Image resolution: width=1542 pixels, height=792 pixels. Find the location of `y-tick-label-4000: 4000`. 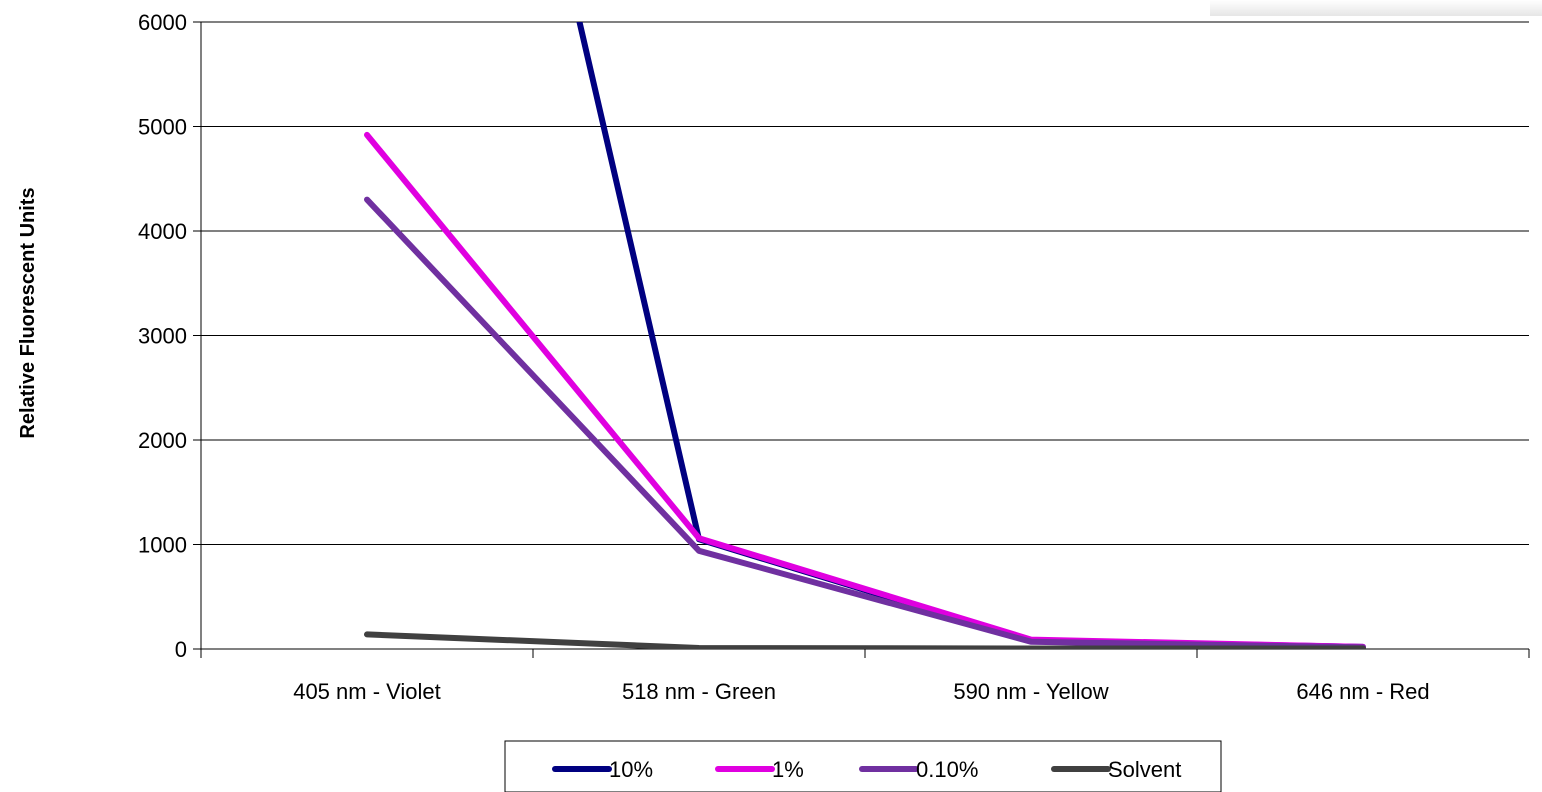

y-tick-label-4000: 4000 is located at coordinates (162, 231).